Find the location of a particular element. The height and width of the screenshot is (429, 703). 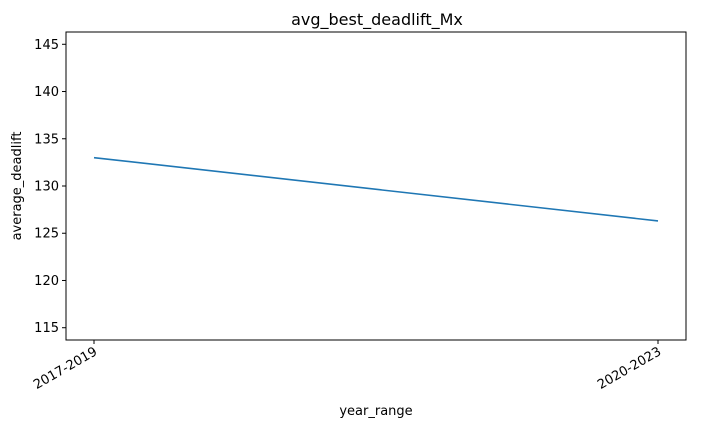

x-tick-label: 2020-2023 is located at coordinates (629, 368).